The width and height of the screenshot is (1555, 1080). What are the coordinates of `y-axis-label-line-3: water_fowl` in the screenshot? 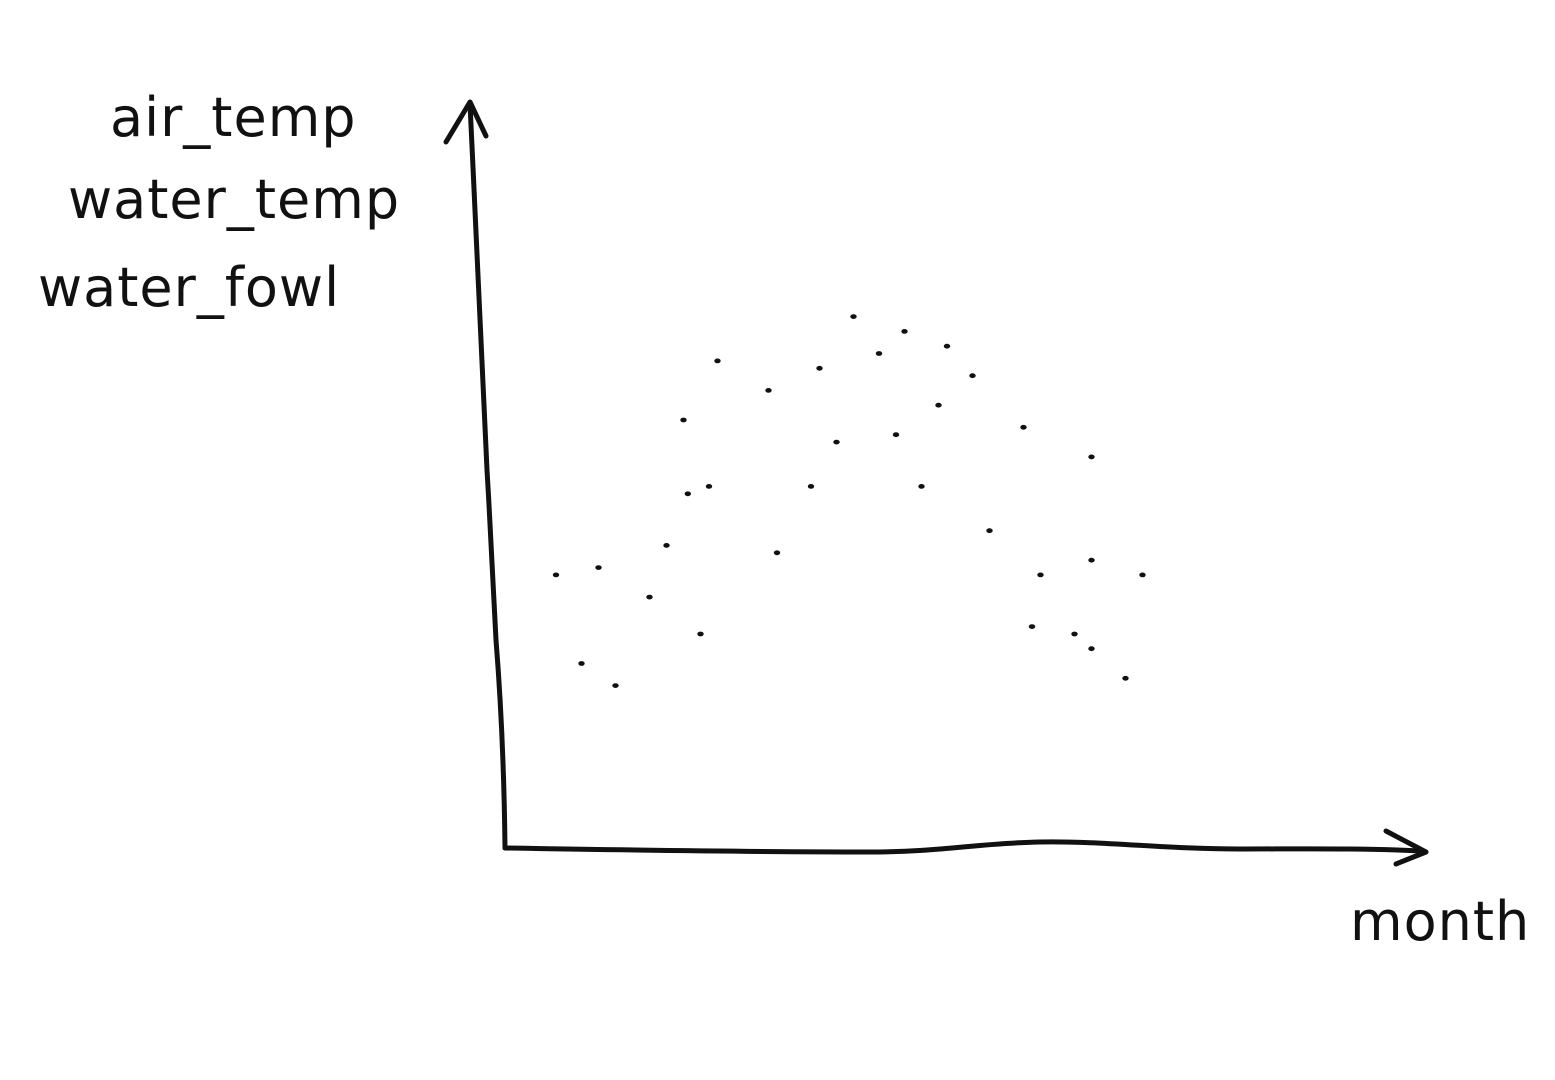 It's located at (189, 287).